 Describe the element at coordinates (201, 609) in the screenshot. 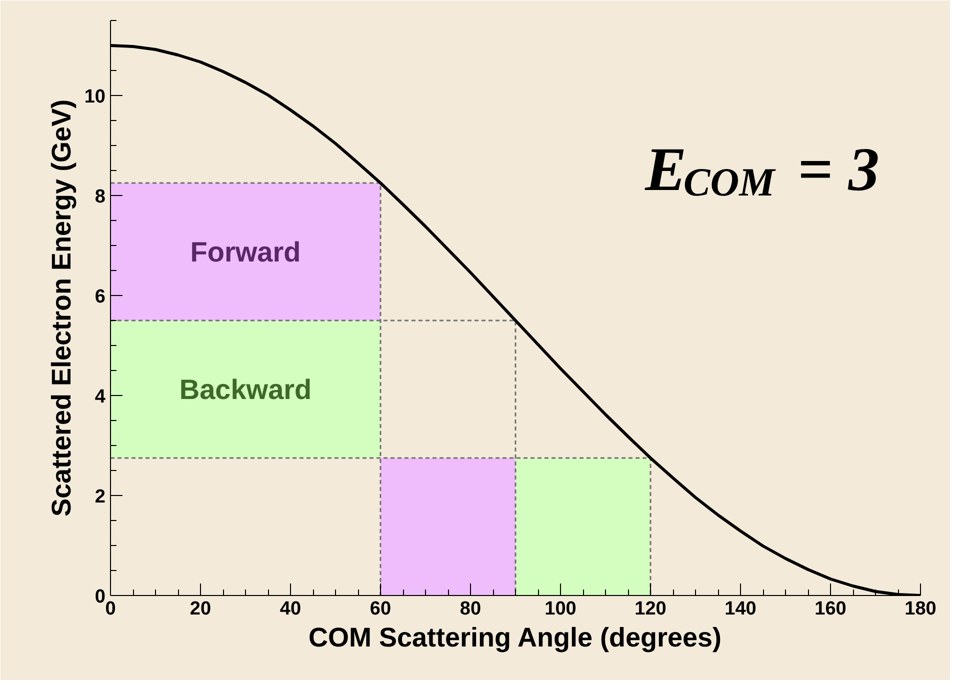

I see `x-tick-label: 20` at that location.